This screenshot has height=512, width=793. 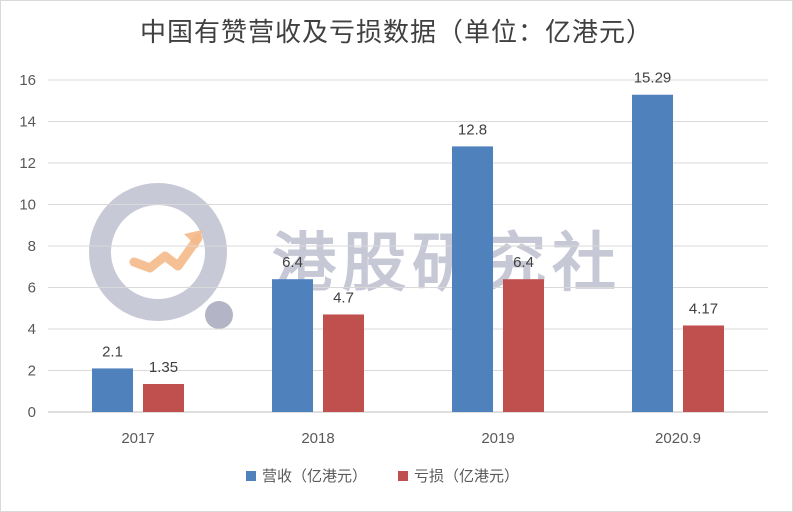 What do you see at coordinates (317, 438) in the screenshot?
I see `x-tick-label: 2018` at bounding box center [317, 438].